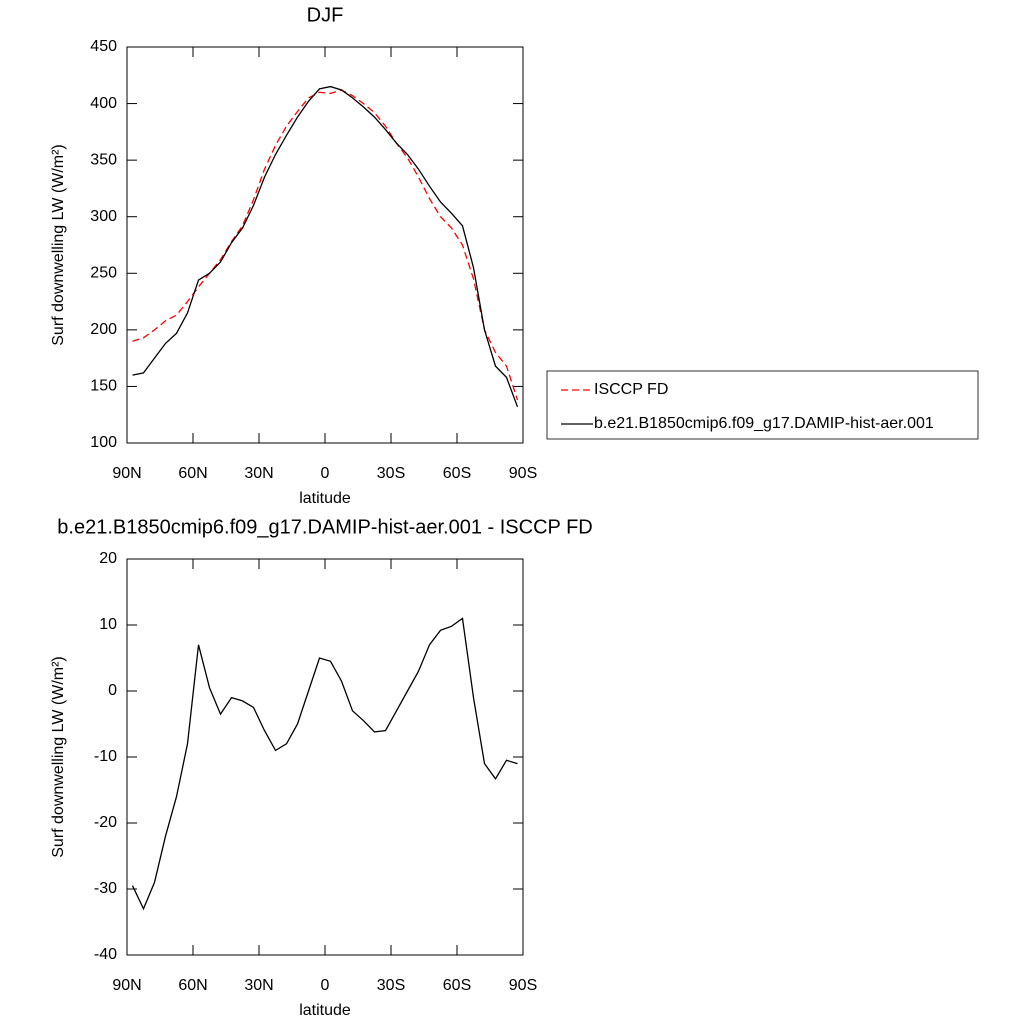  What do you see at coordinates (631, 389) in the screenshot?
I see `legend-label: ISCCP FD` at bounding box center [631, 389].